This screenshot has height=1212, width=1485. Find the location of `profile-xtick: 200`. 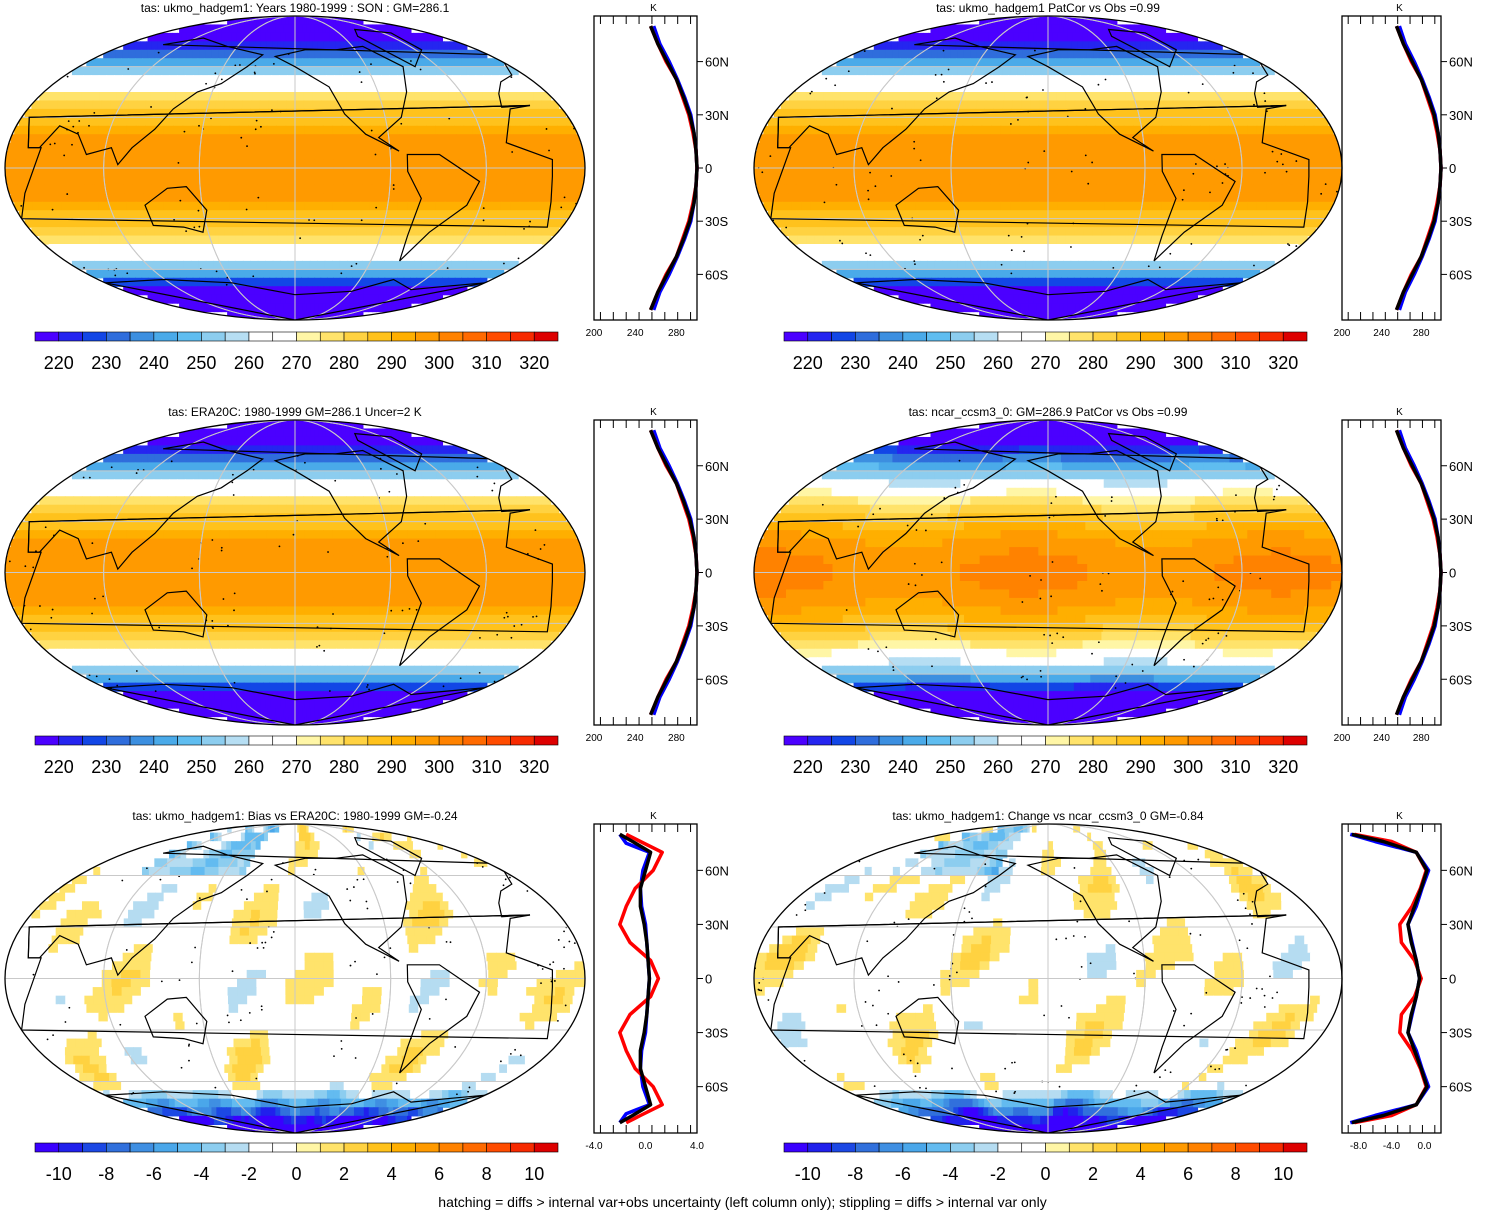

profile-xtick: 200 is located at coordinates (594, 333).